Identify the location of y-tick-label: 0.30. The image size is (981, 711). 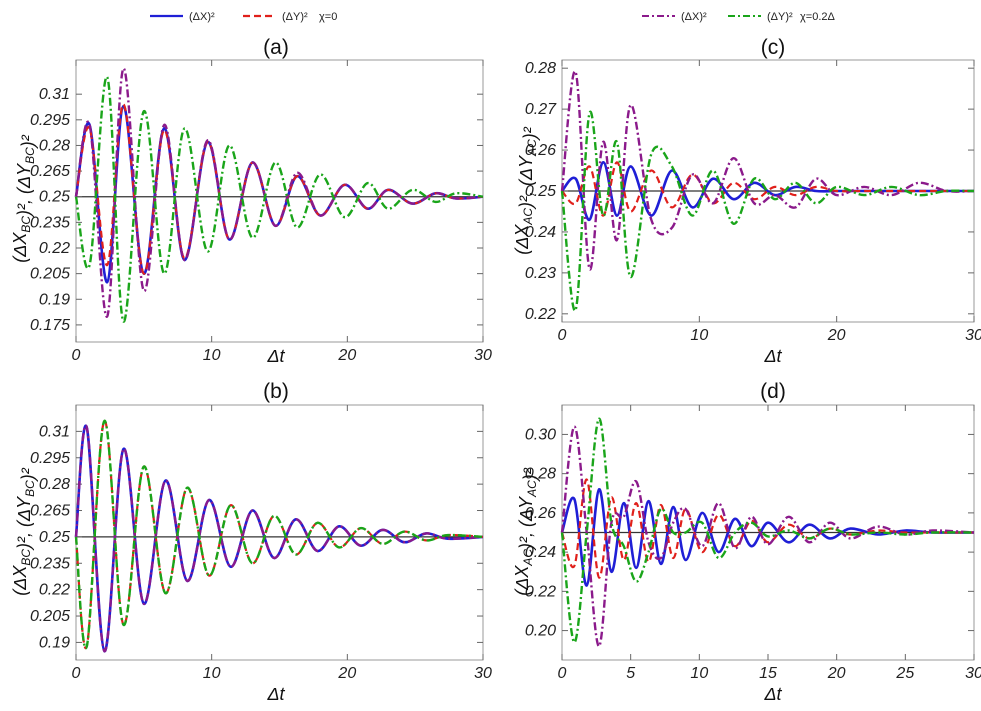
(540, 434).